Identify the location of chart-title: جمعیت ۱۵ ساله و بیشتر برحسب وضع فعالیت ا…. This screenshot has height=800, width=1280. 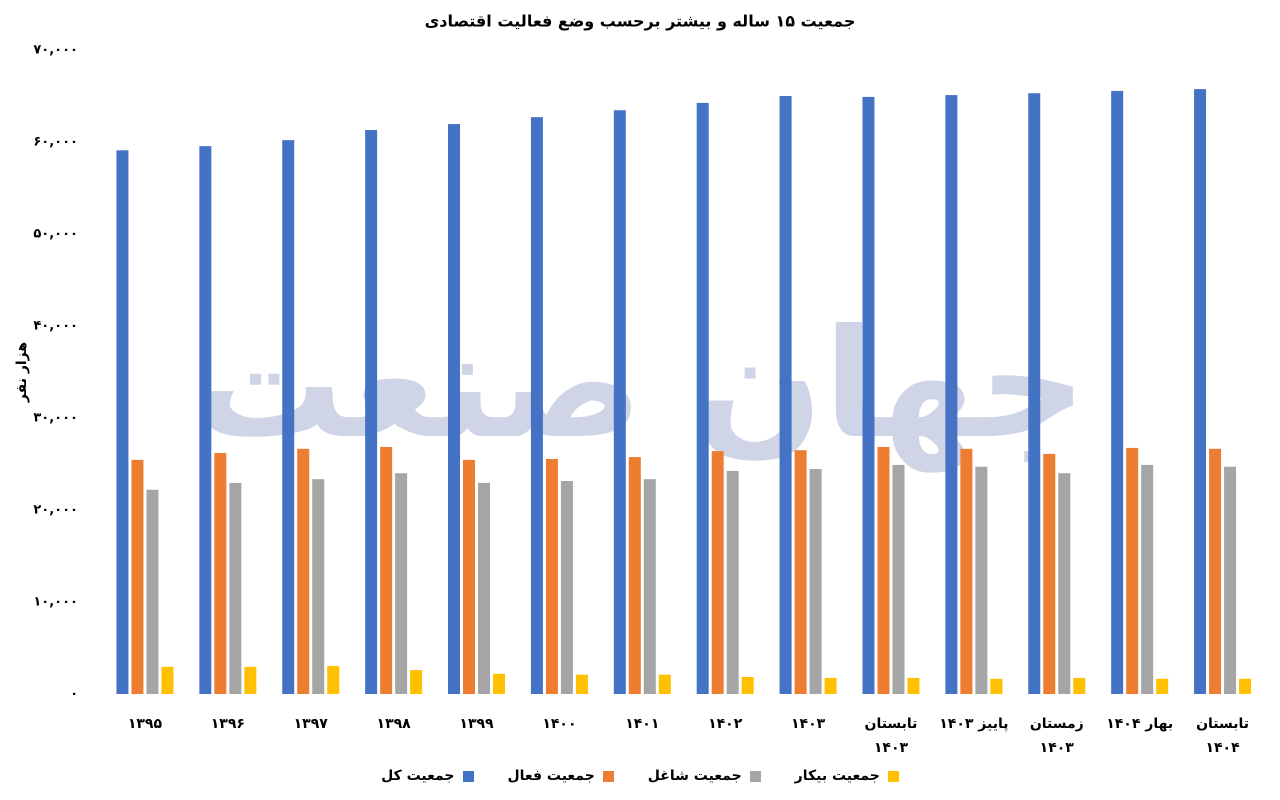
(640, 21).